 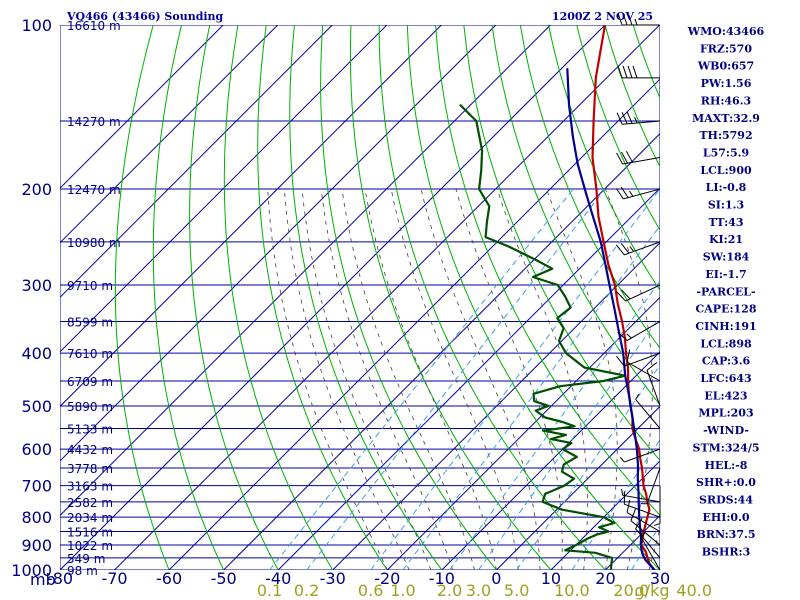 What do you see at coordinates (725, 326) in the screenshot?
I see `index-item: CINH:191` at bounding box center [725, 326].